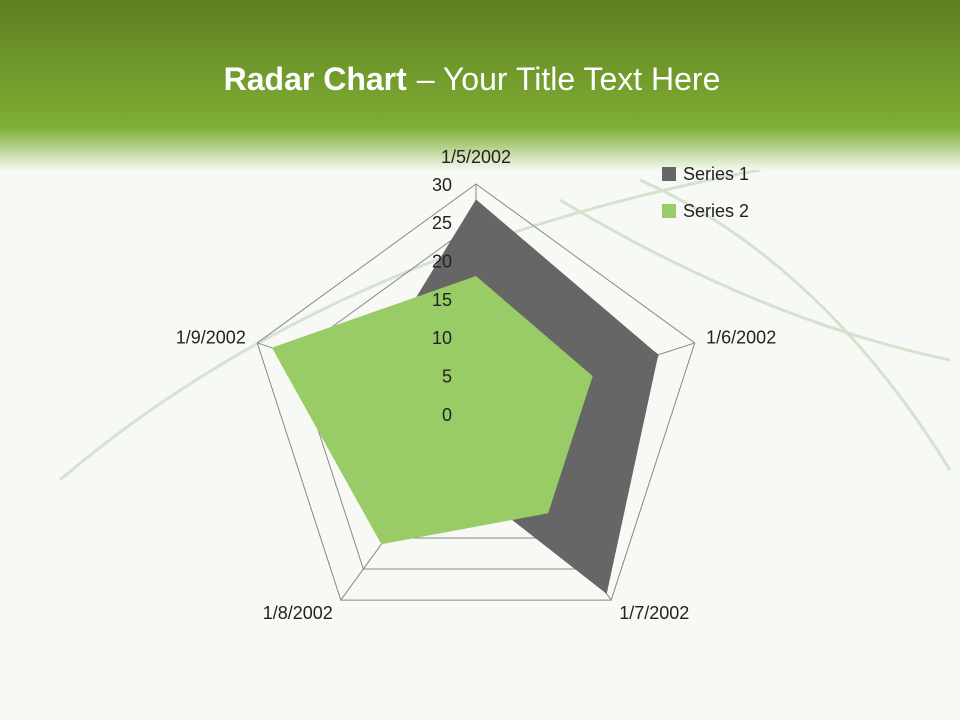  What do you see at coordinates (476, 157) in the screenshot?
I see `category-label: 1/5/2002` at bounding box center [476, 157].